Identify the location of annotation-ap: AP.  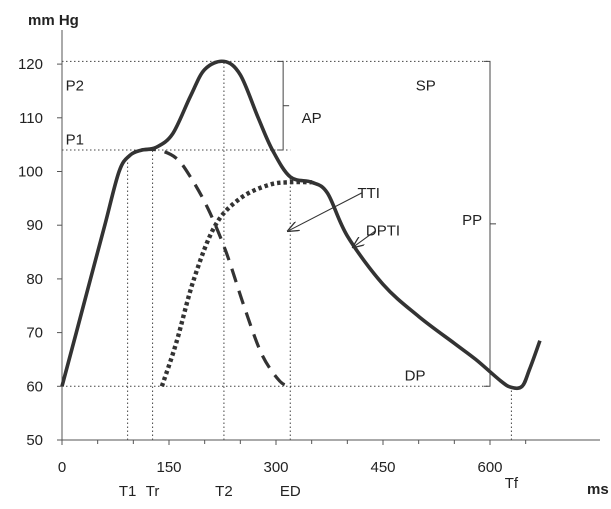
(312, 118).